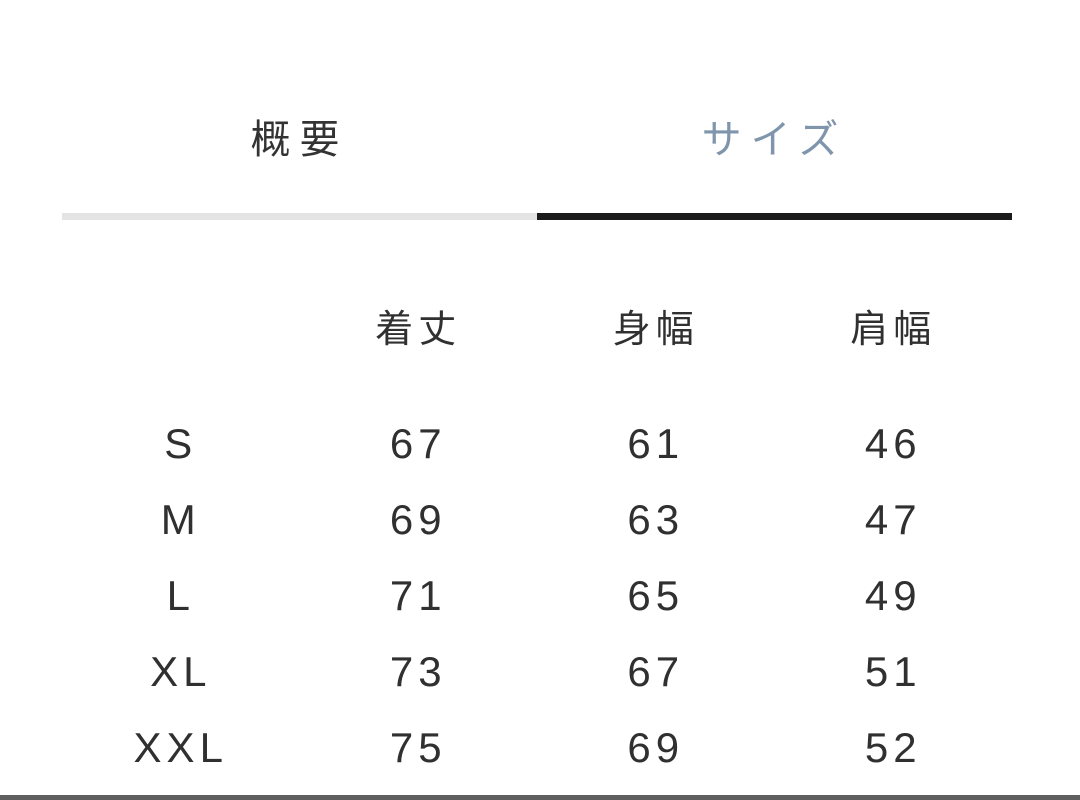 Image resolution: width=1080 pixels, height=800 pixels. Describe the element at coordinates (537, 748) in the screenshot. I see `table-row: XXL 75 69 52` at that location.